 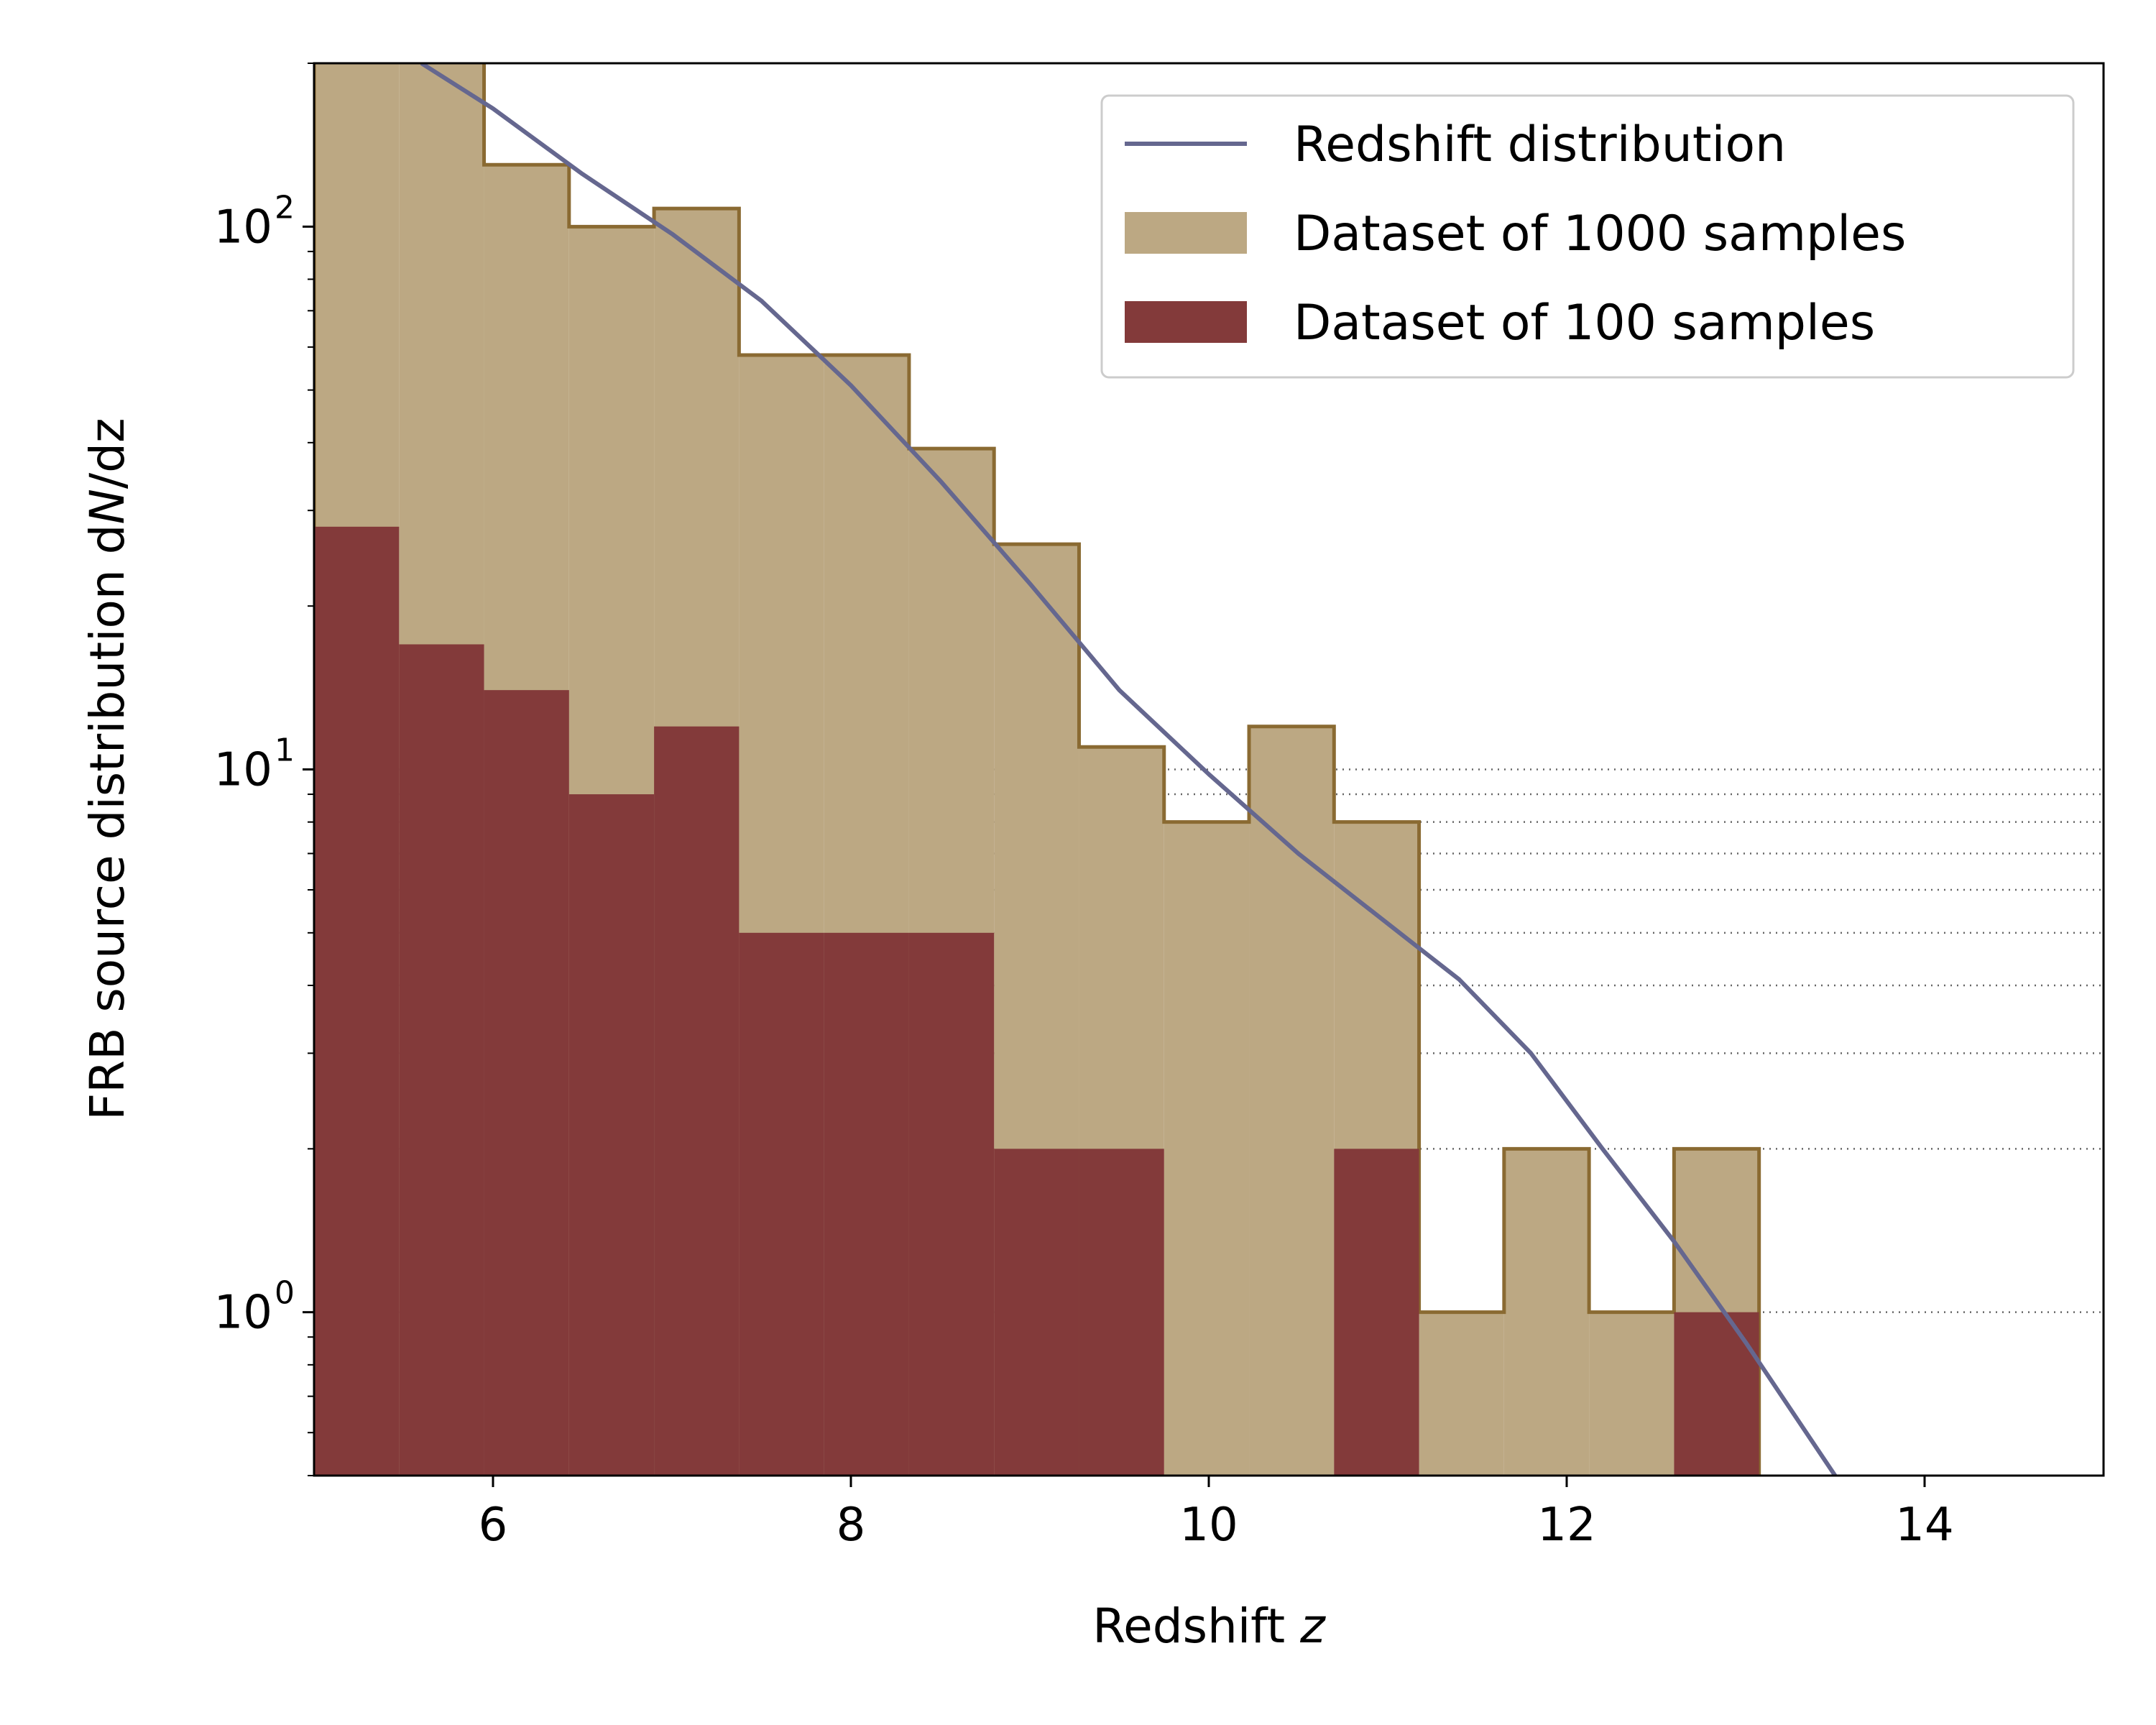 I want to click on legend-swatch-100-samples, so click(x=1186, y=322).